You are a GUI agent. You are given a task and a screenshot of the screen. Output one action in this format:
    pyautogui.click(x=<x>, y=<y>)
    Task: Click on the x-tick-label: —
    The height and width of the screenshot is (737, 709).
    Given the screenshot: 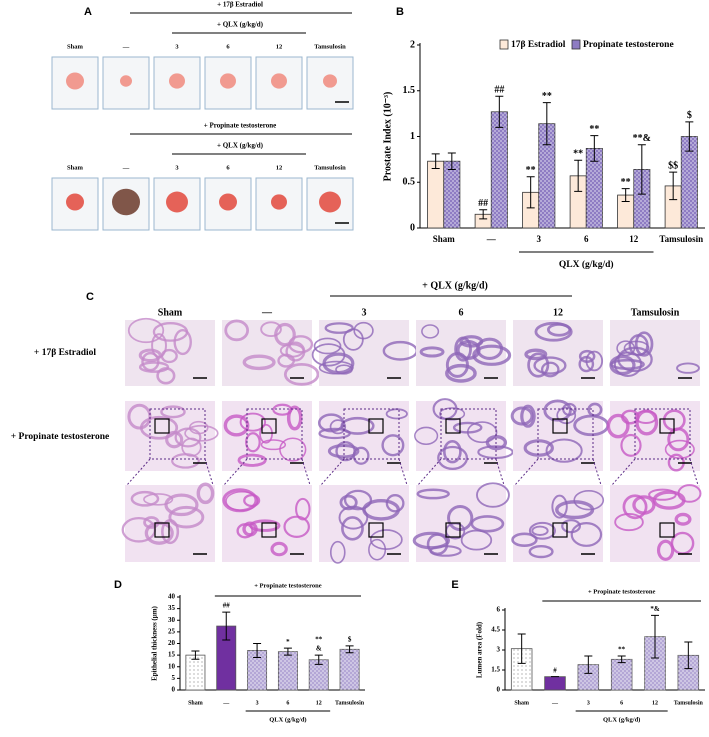 What is the action you would take?
    pyautogui.click(x=491, y=239)
    